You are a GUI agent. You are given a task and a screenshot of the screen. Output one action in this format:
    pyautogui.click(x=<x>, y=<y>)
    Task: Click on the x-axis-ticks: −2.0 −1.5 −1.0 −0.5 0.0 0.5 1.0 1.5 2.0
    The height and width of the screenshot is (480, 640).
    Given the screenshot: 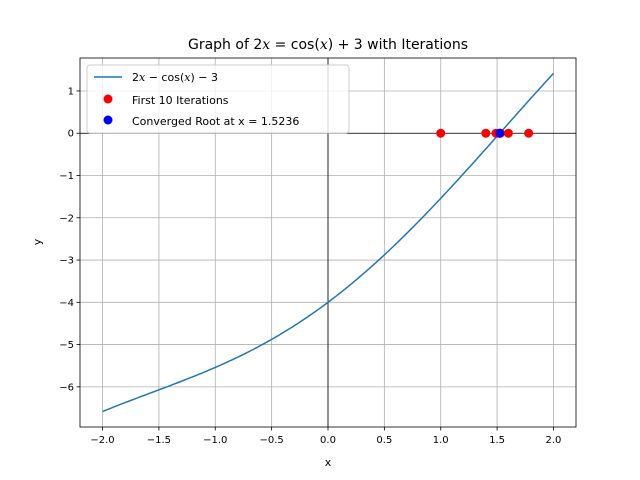 What is the action you would take?
    pyautogui.click(x=325, y=436)
    